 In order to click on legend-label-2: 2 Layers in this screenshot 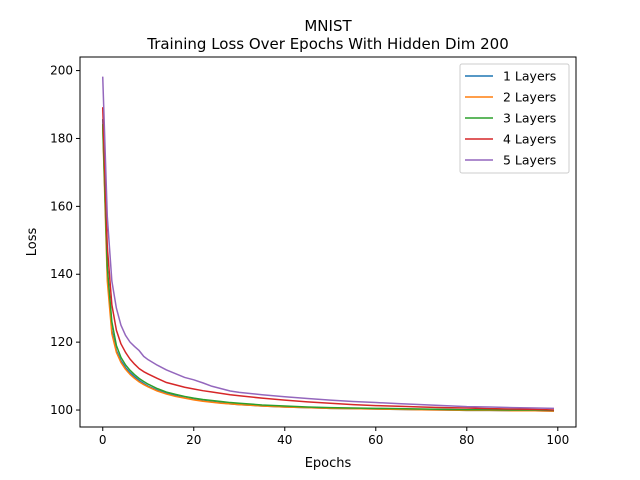, I will do `click(529, 97)`.